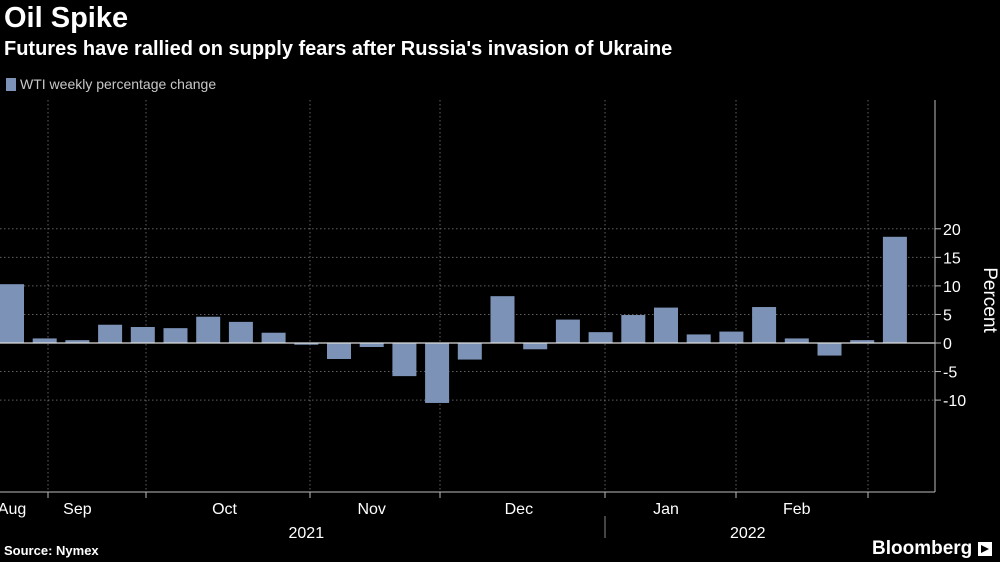  What do you see at coordinates (748, 533) in the screenshot?
I see `x-year-label: 2022` at bounding box center [748, 533].